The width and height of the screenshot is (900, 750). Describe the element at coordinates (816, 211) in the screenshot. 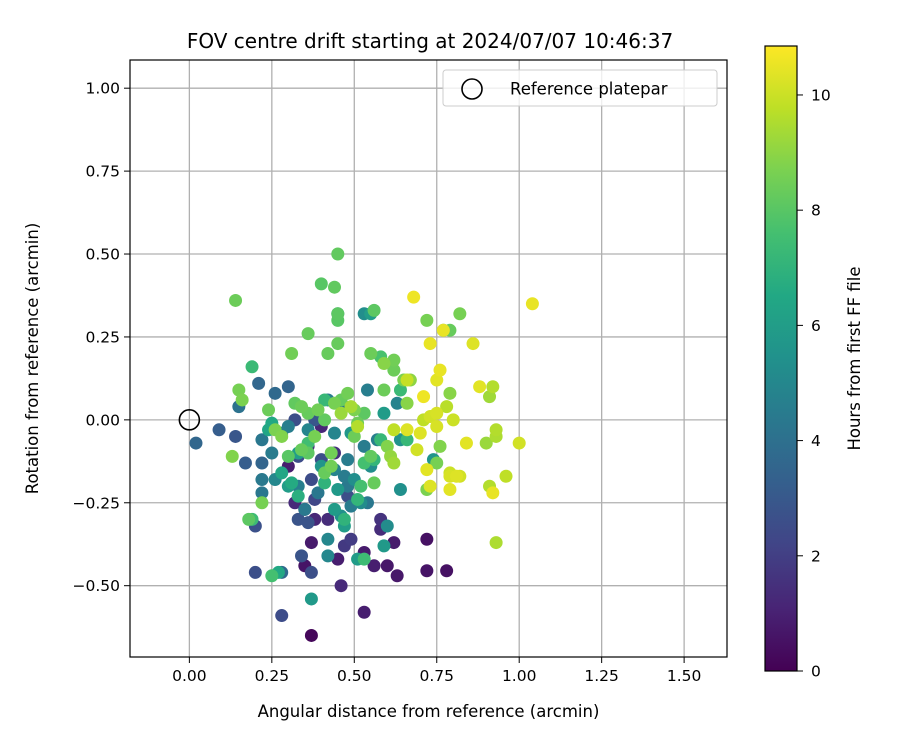

I see `colorbar-tick-label: 8` at that location.